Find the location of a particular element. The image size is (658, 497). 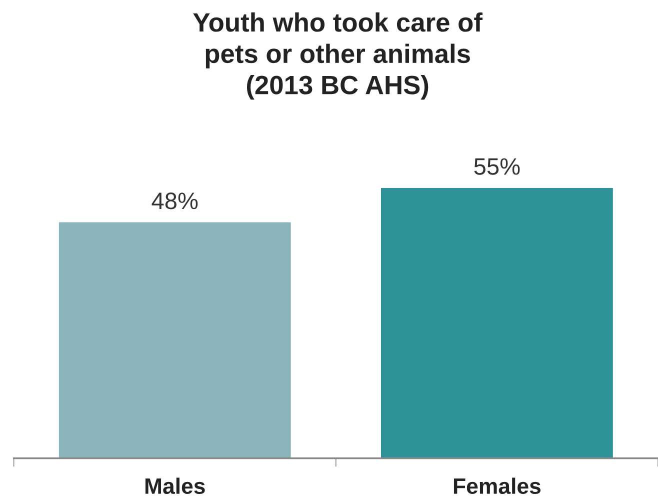

x-tick-label: Males is located at coordinates (175, 486).